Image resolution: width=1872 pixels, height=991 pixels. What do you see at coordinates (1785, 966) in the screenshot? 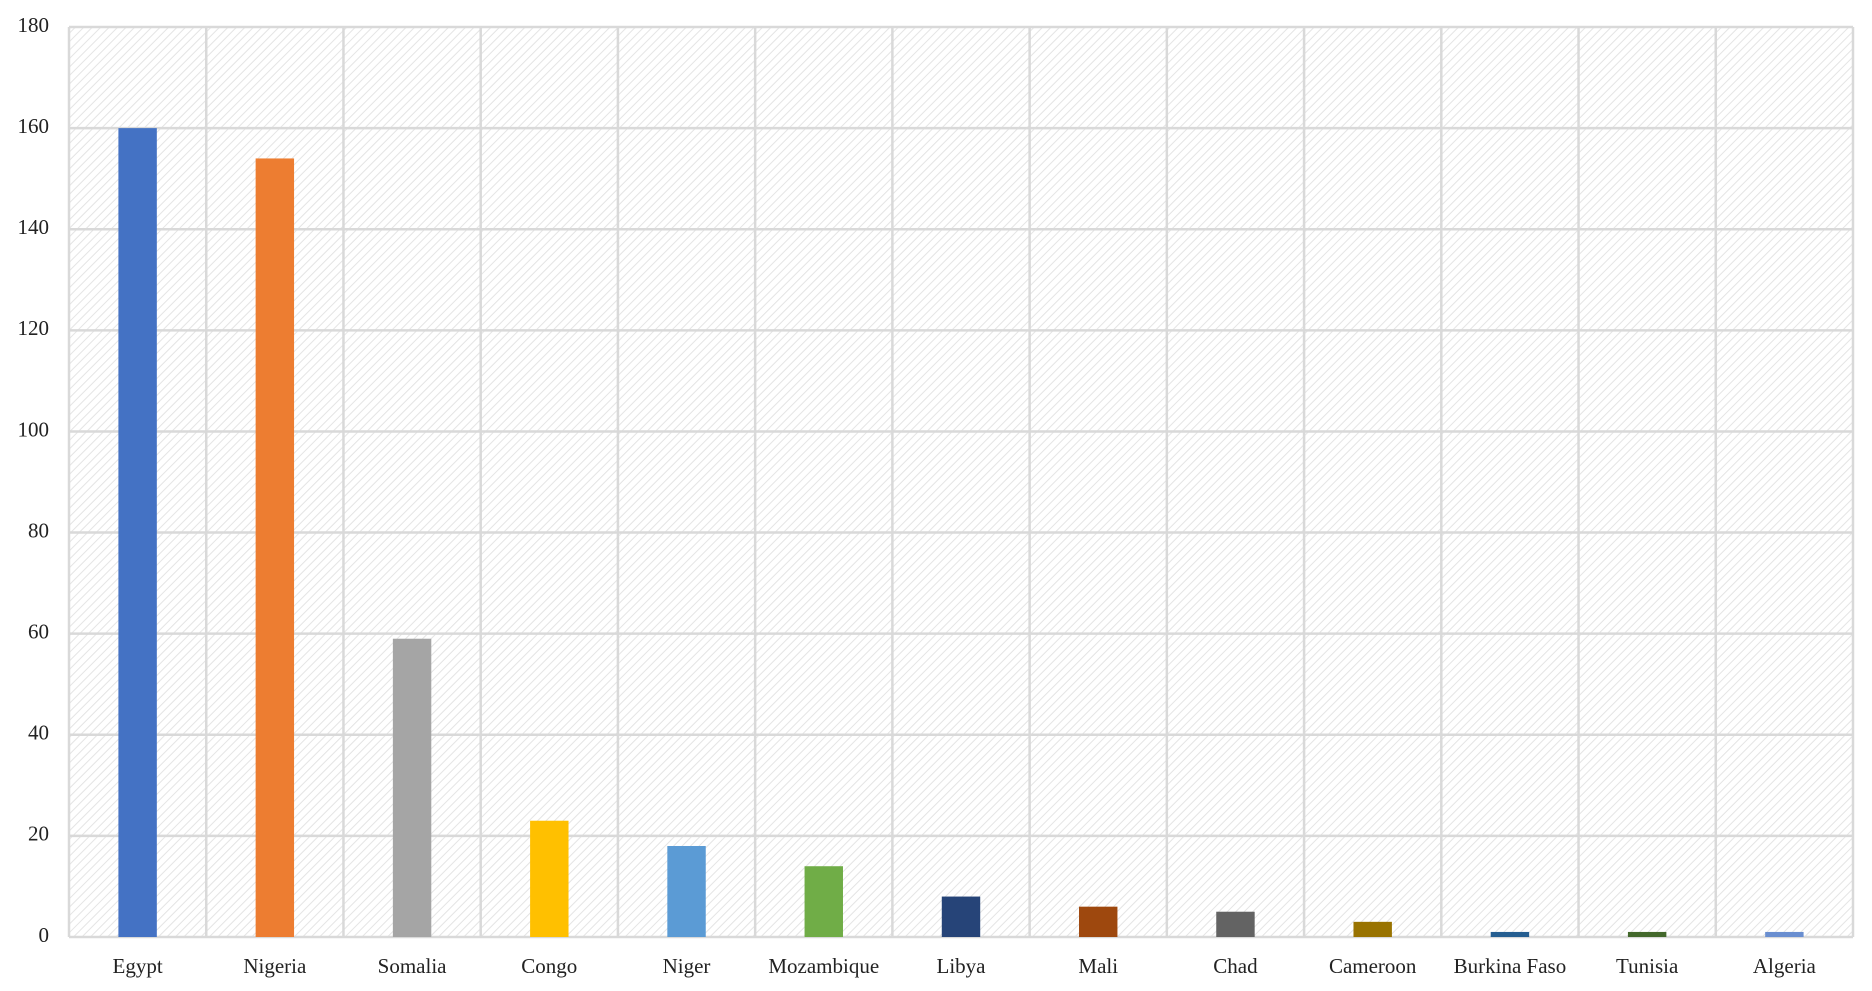
I see `x-tick-label: Algeria` at bounding box center [1785, 966].